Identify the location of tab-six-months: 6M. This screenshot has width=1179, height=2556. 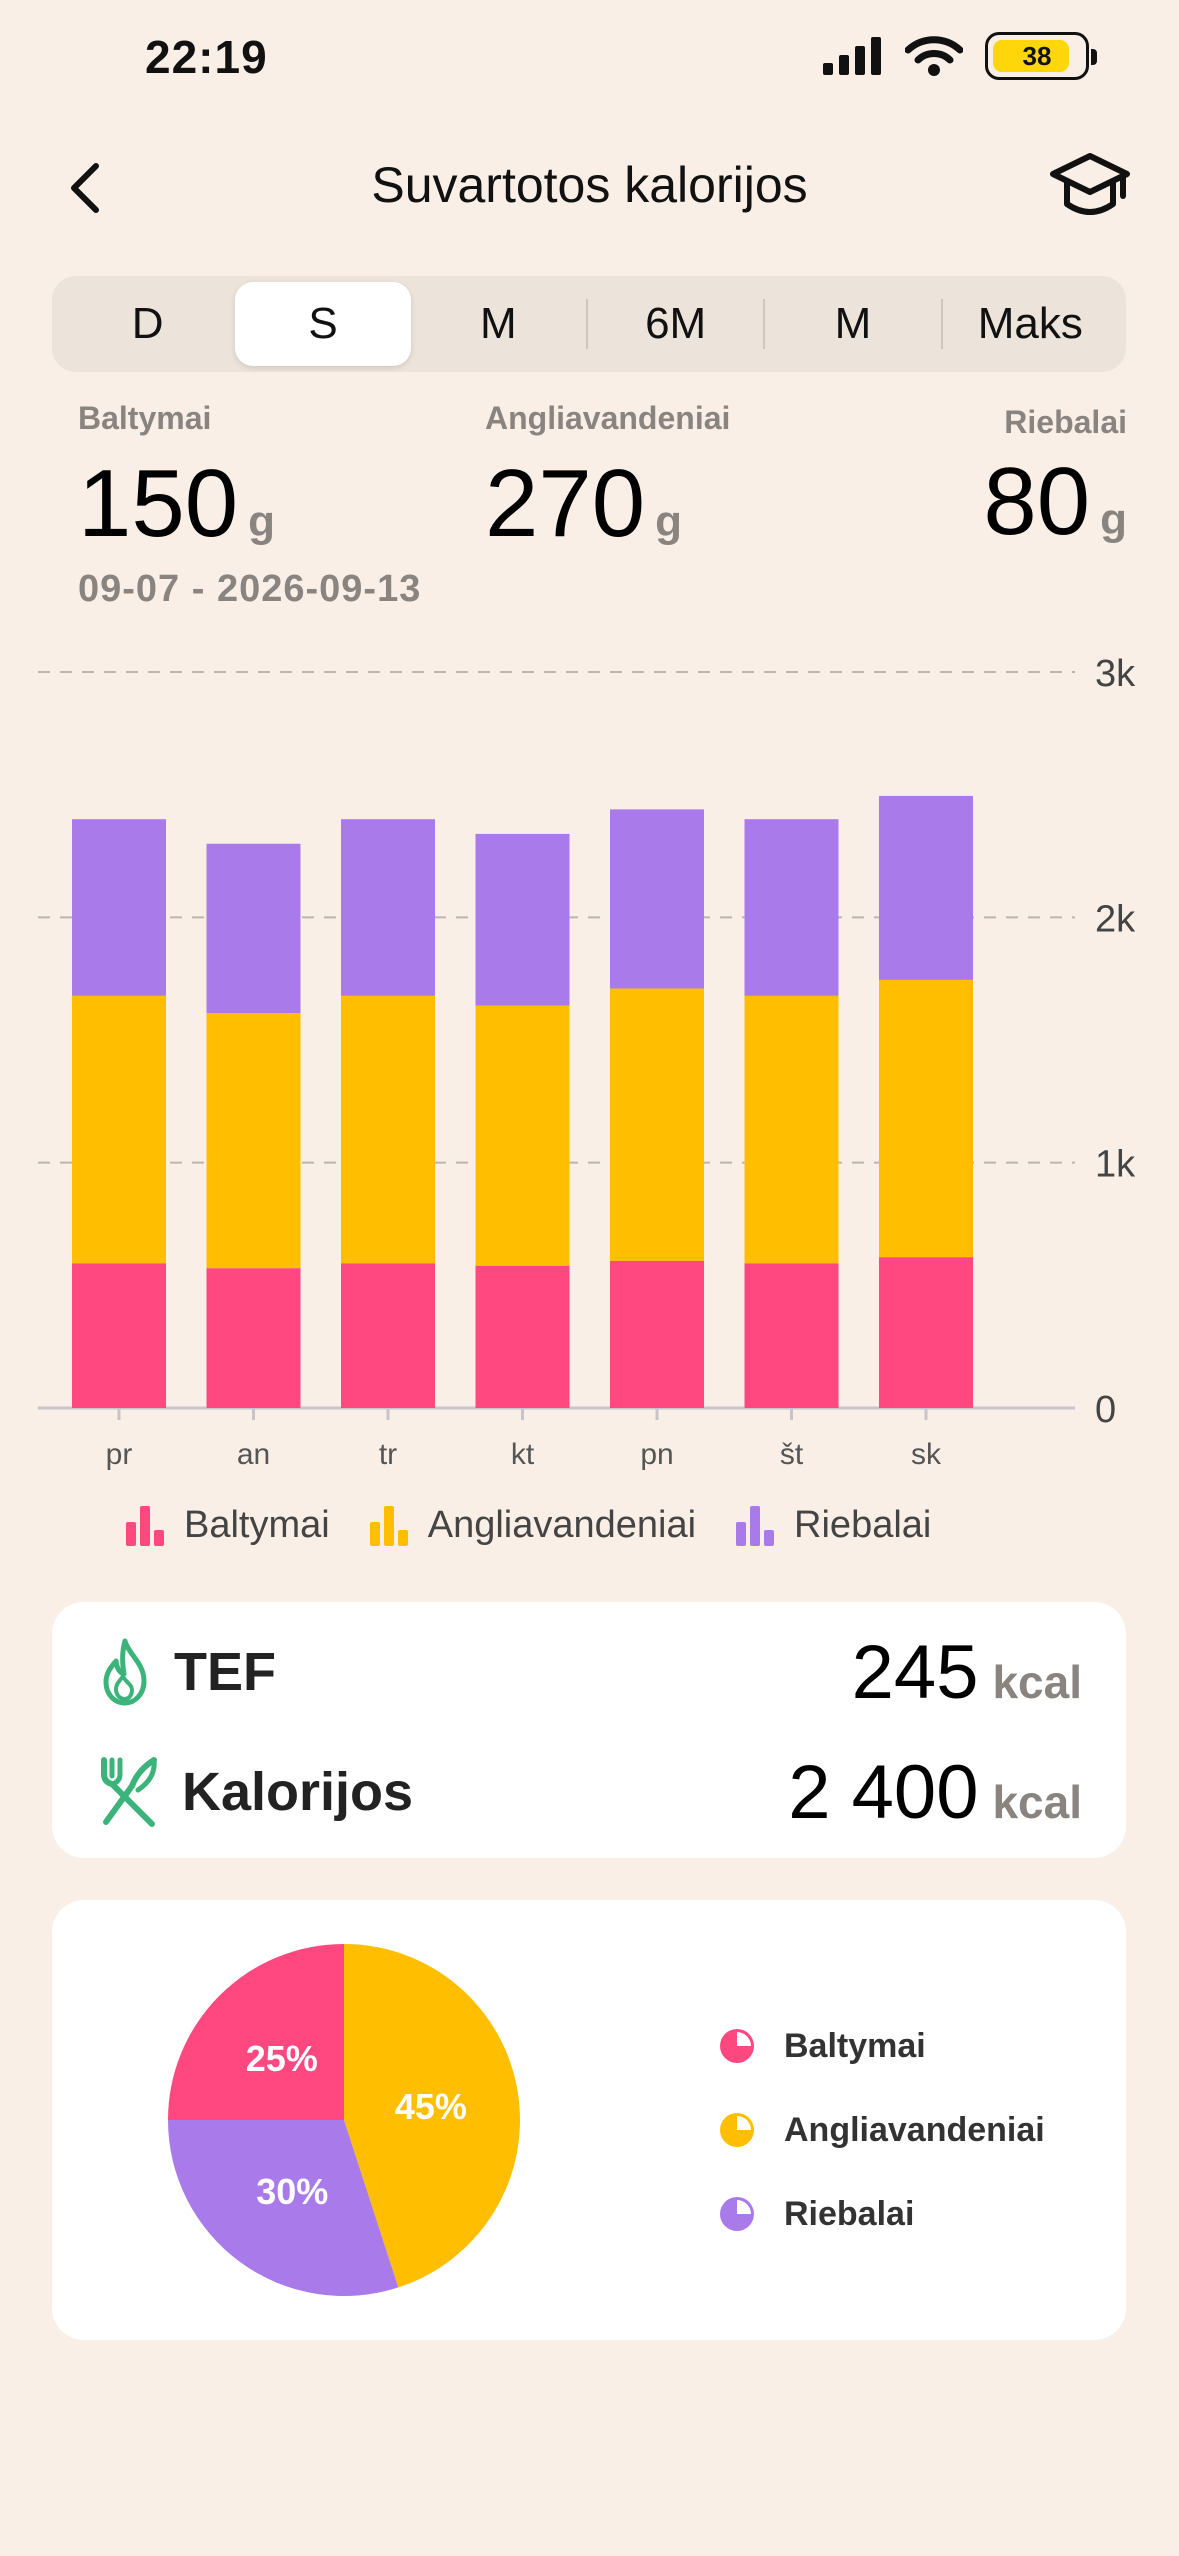
(675, 324).